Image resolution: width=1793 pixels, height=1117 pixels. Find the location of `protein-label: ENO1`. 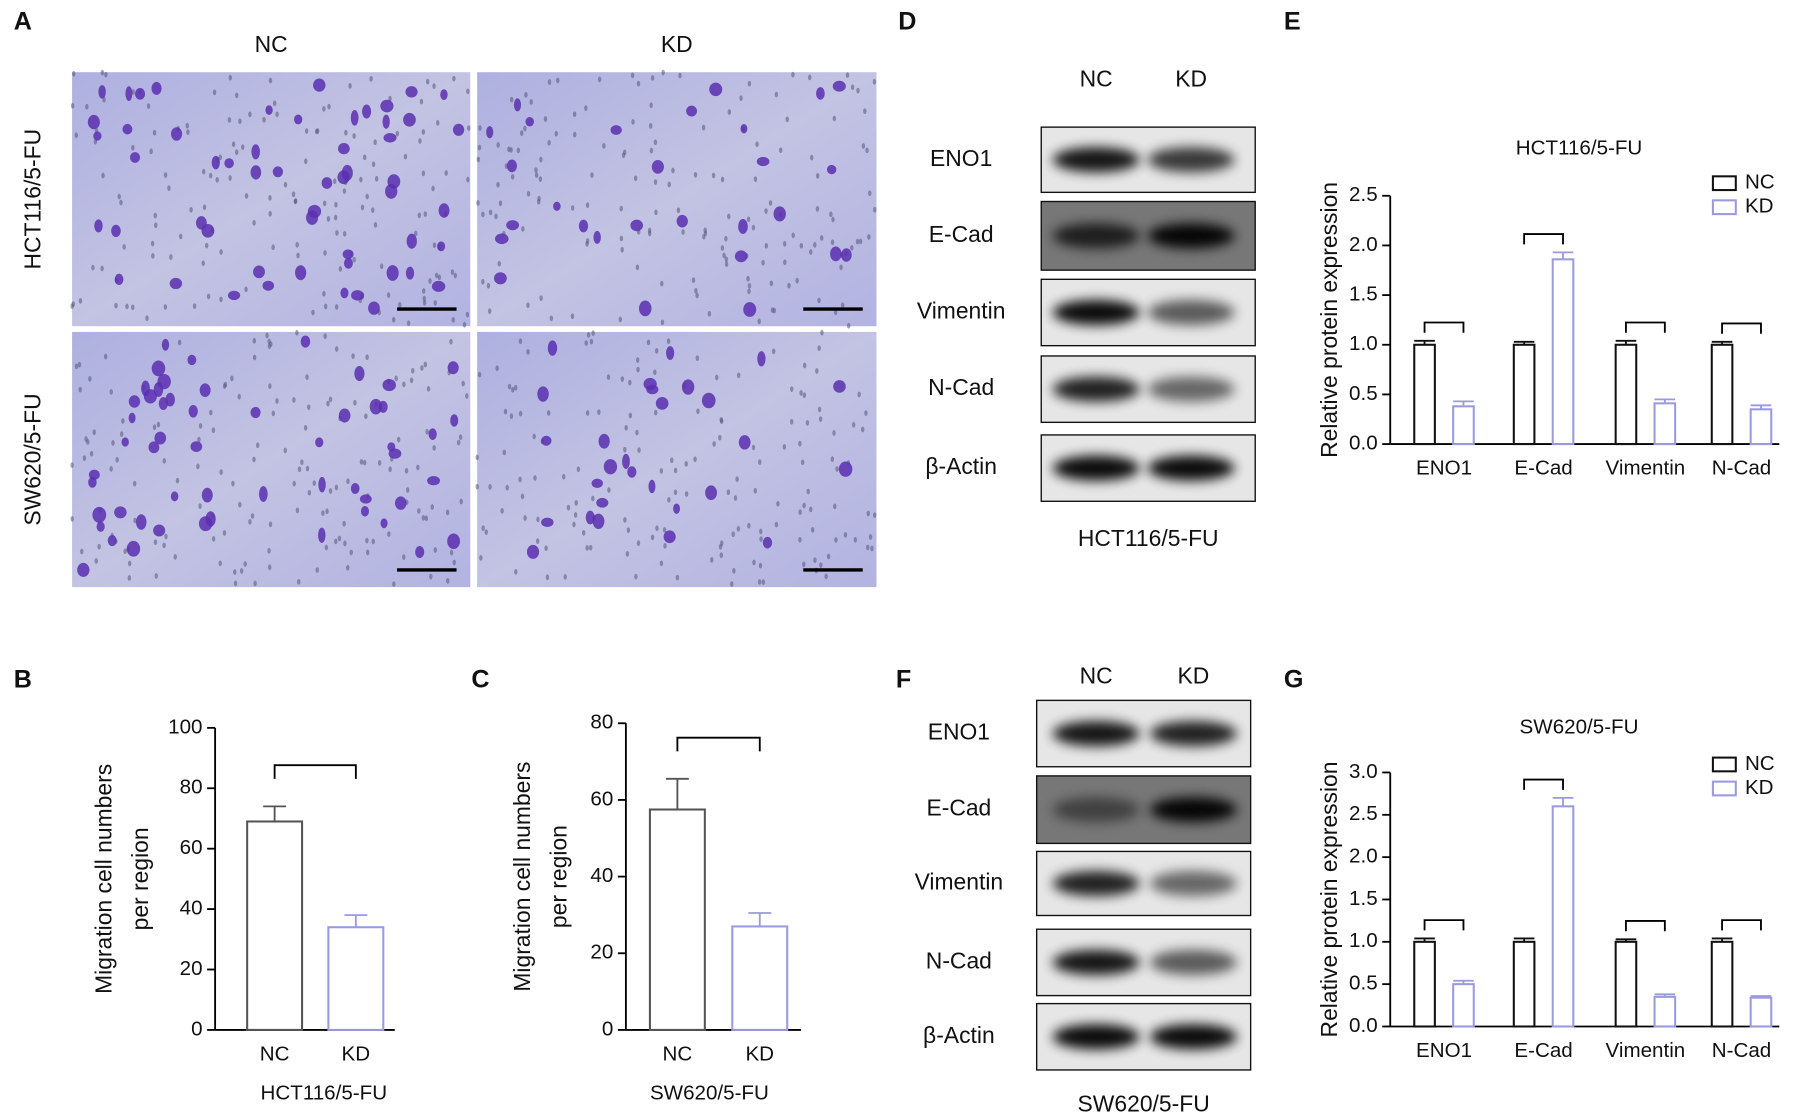

protein-label: ENO1 is located at coordinates (961, 158).